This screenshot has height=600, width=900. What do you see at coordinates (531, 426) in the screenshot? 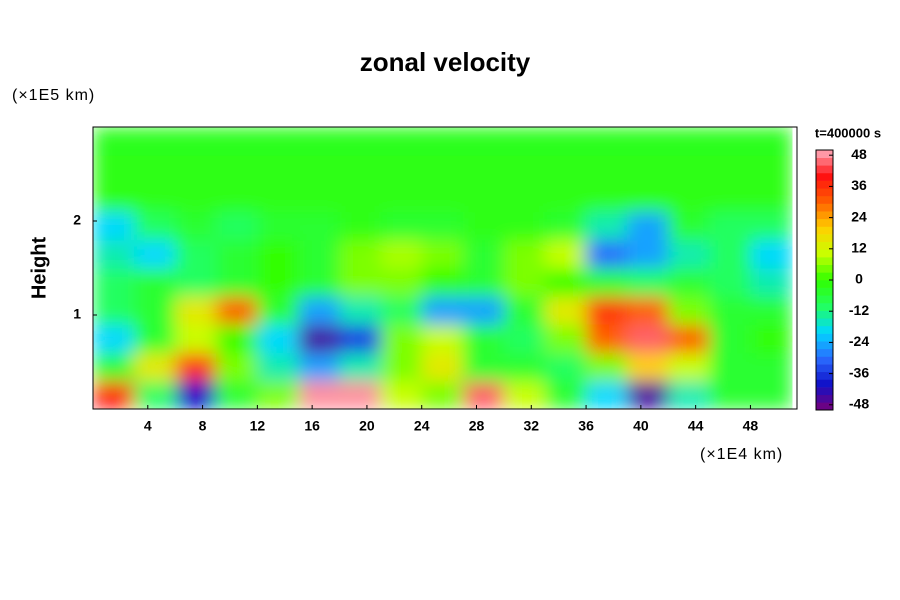
I see `x-tick-label: 32` at bounding box center [531, 426].